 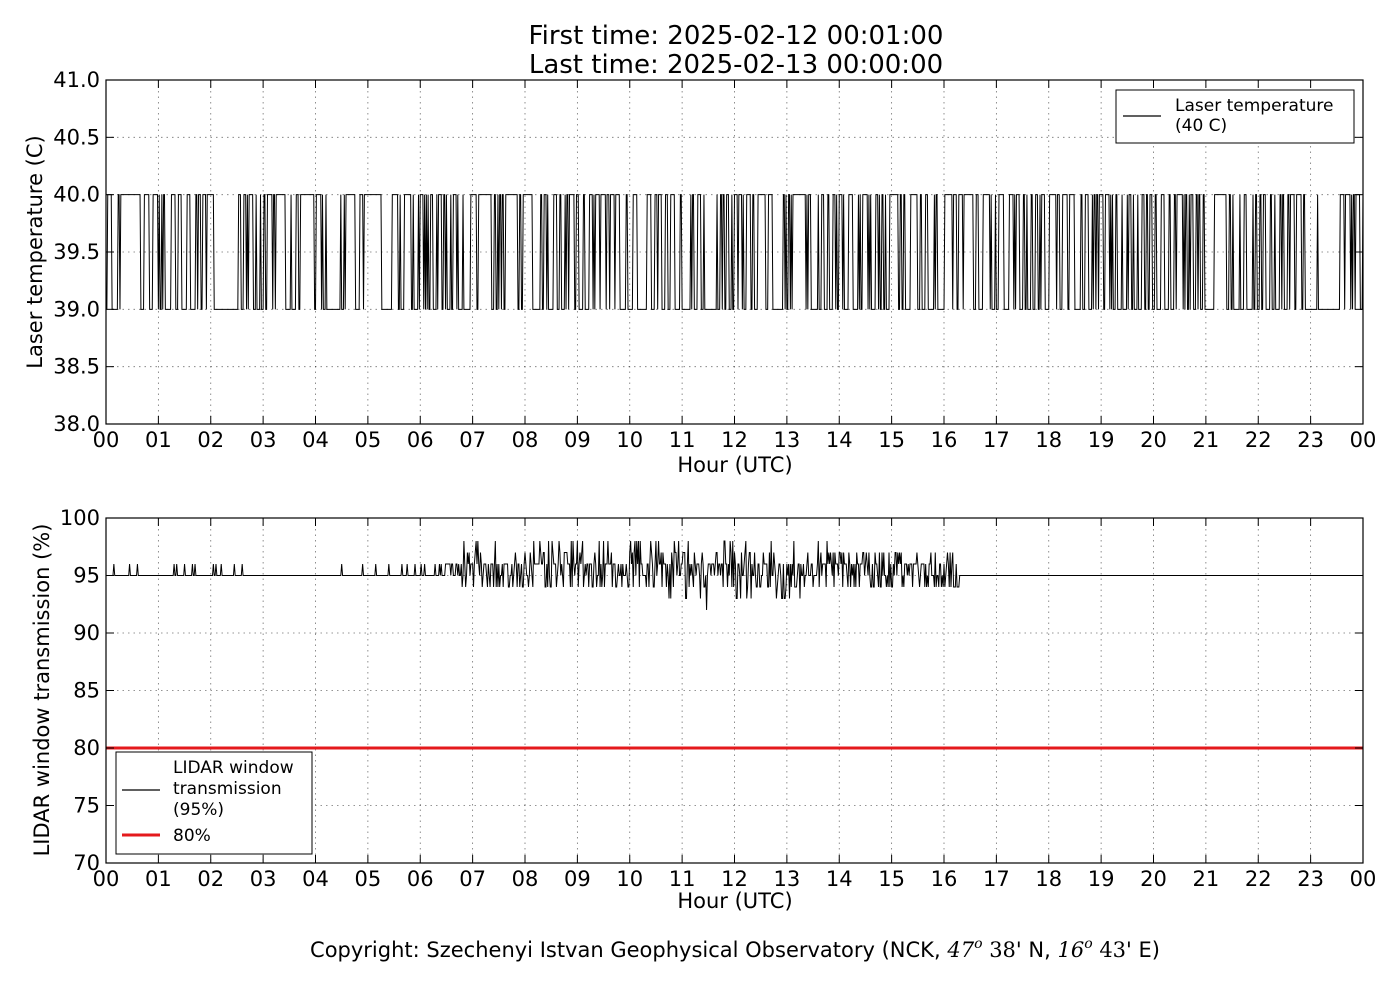 I want to click on top-x-tick-label: 12, so click(x=734, y=440).